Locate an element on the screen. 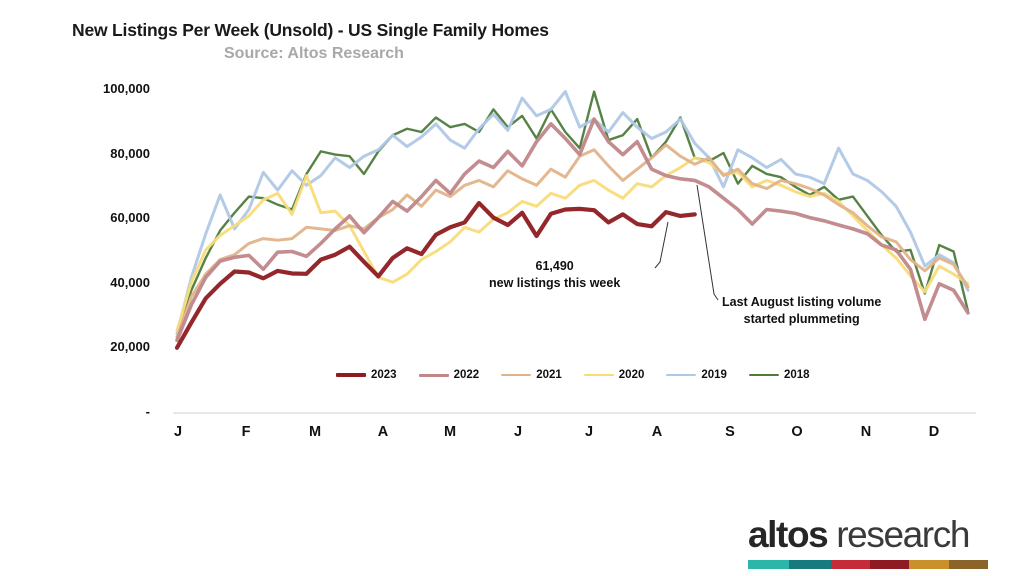  legend-item-2019: 2019 is located at coordinates (696, 375).